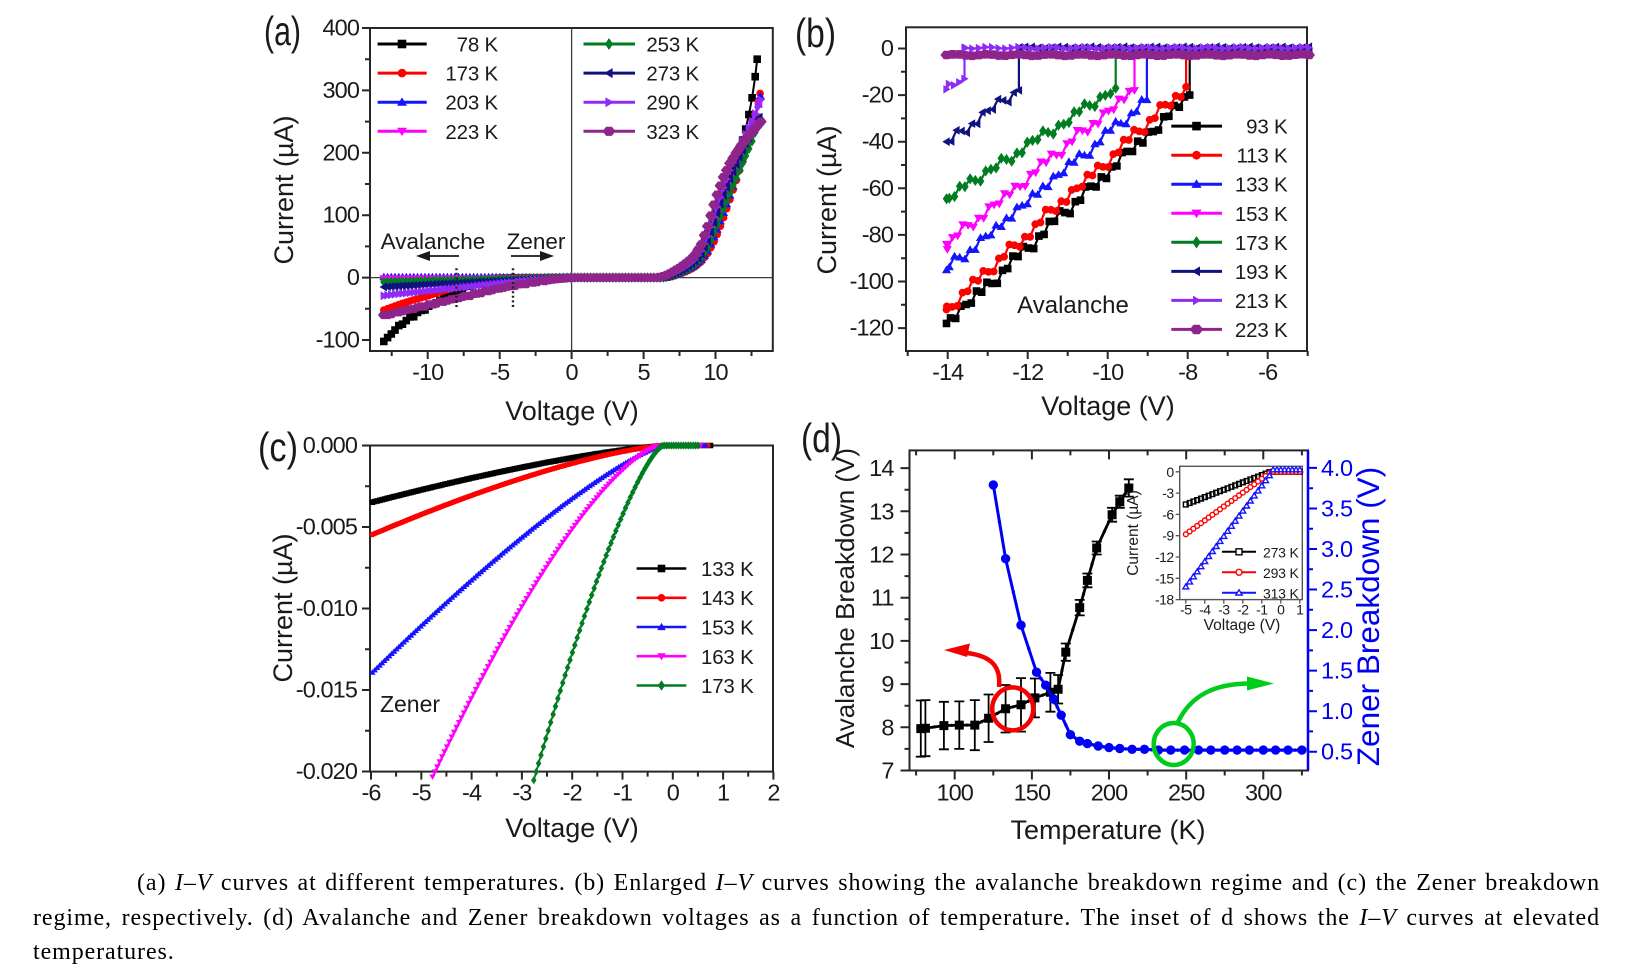  What do you see at coordinates (1368, 616) in the screenshot?
I see `svg-text: Zener Breakdown (V)` at bounding box center [1368, 616].